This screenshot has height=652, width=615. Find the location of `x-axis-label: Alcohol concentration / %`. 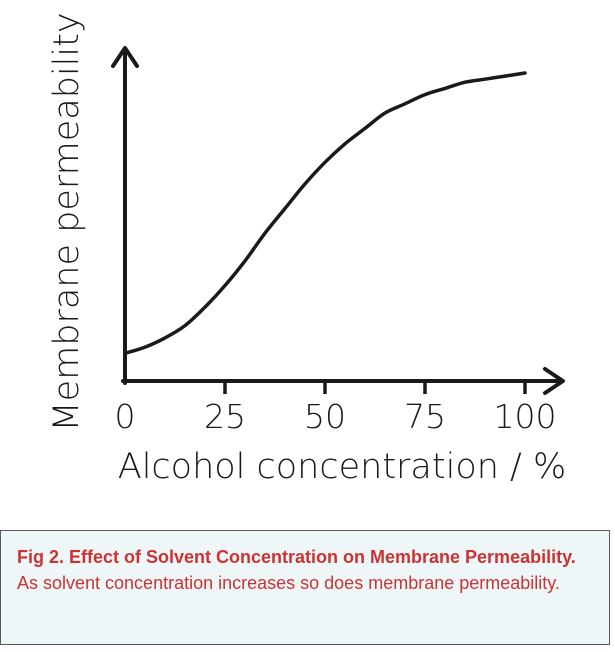

x-axis-label: Alcohol concentration / % is located at coordinates (342, 467).